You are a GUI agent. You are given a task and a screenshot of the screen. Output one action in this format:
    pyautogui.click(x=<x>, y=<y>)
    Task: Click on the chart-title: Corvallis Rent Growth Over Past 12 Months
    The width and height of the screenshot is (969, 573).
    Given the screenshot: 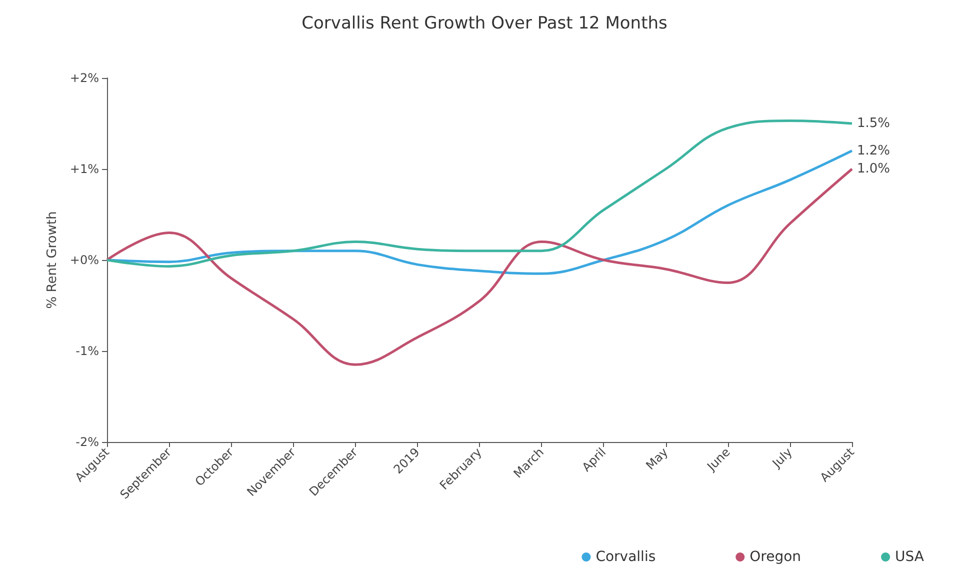 What is the action you would take?
    pyautogui.click(x=485, y=24)
    